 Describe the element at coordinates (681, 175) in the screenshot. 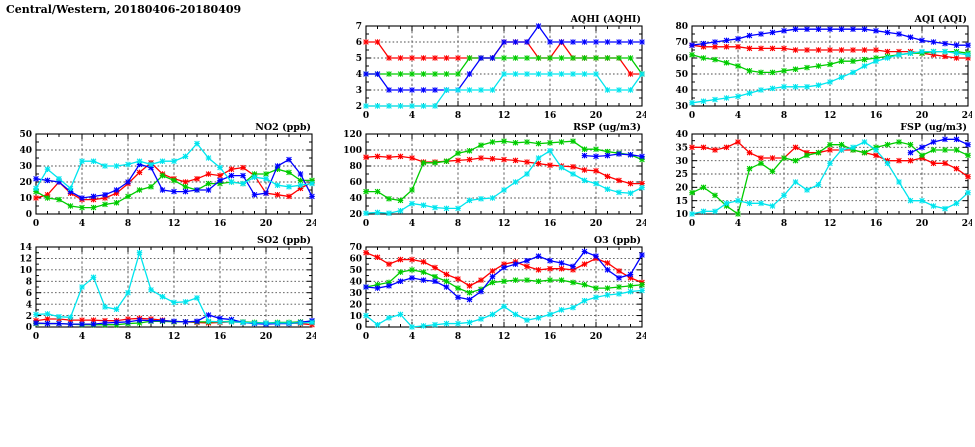

I see `y-tick-label: 25` at that location.